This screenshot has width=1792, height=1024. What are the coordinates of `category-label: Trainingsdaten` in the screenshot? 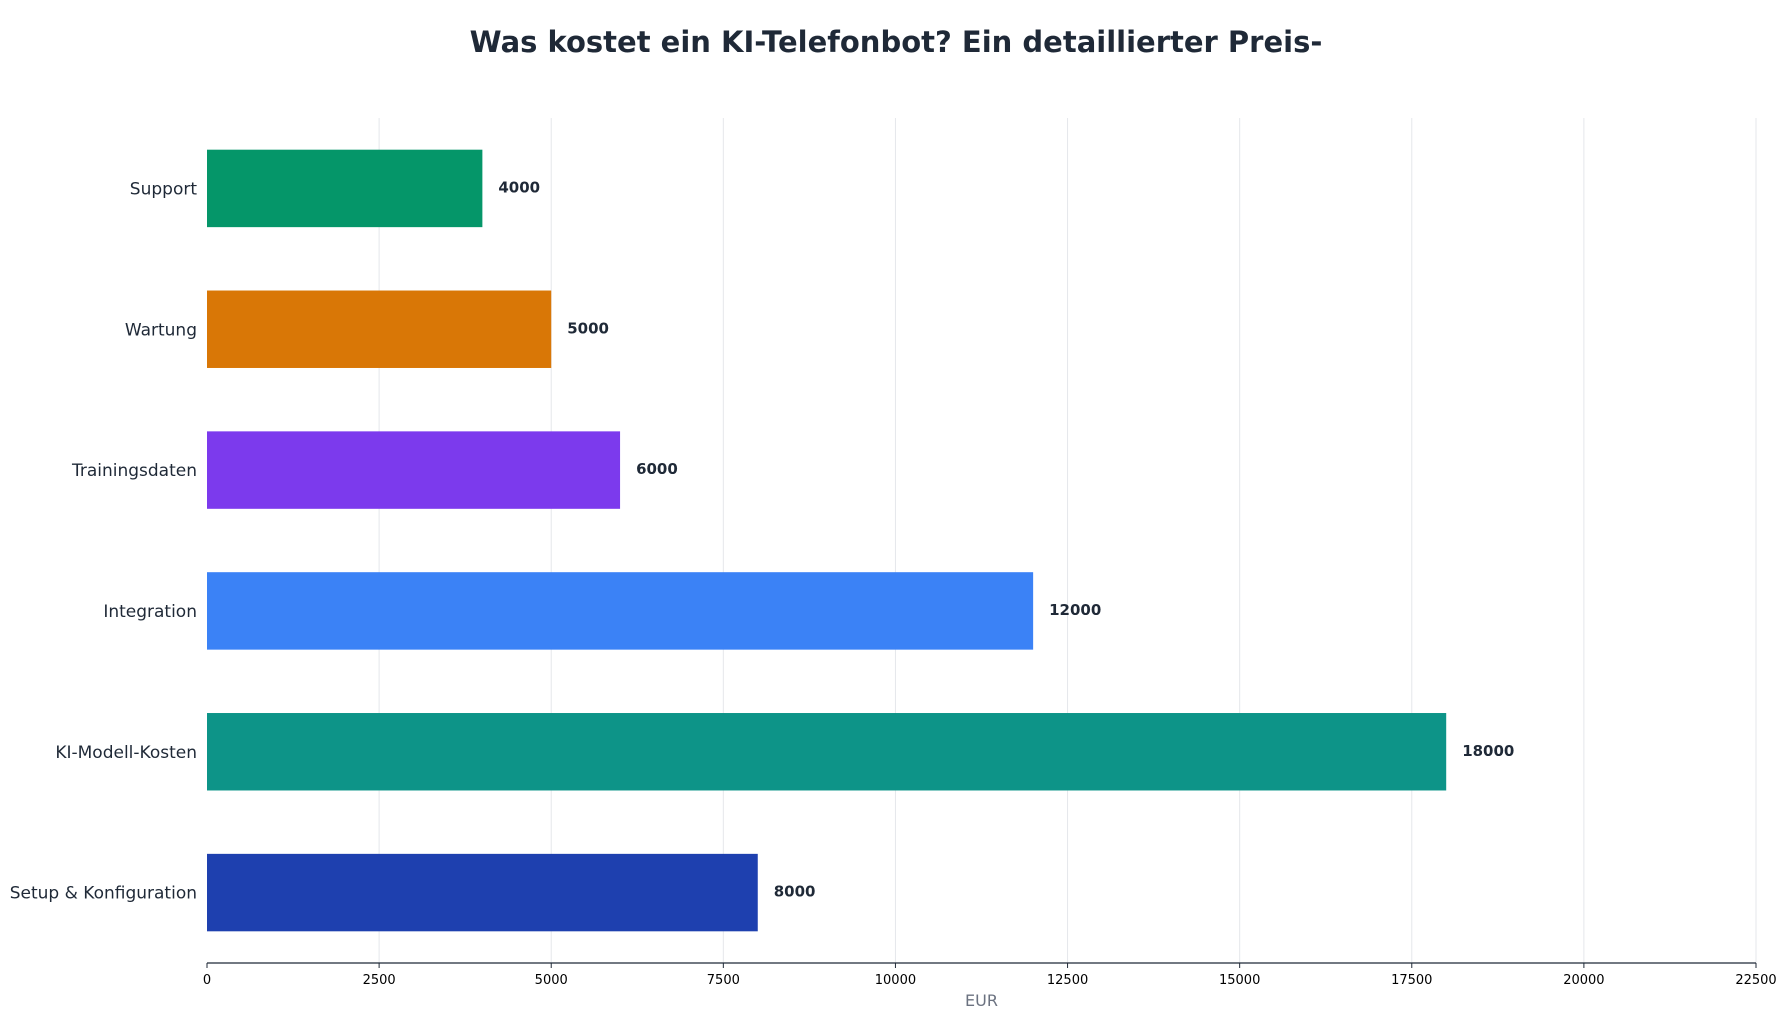 It's located at (134, 471).